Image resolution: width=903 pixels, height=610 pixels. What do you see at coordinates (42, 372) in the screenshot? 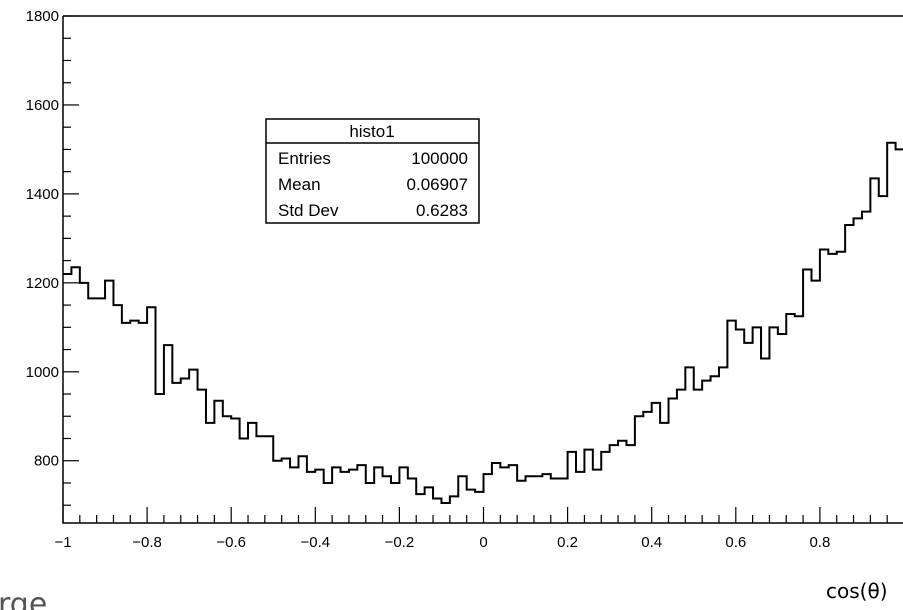
I see `y-tick-label: 1000` at bounding box center [42, 372].